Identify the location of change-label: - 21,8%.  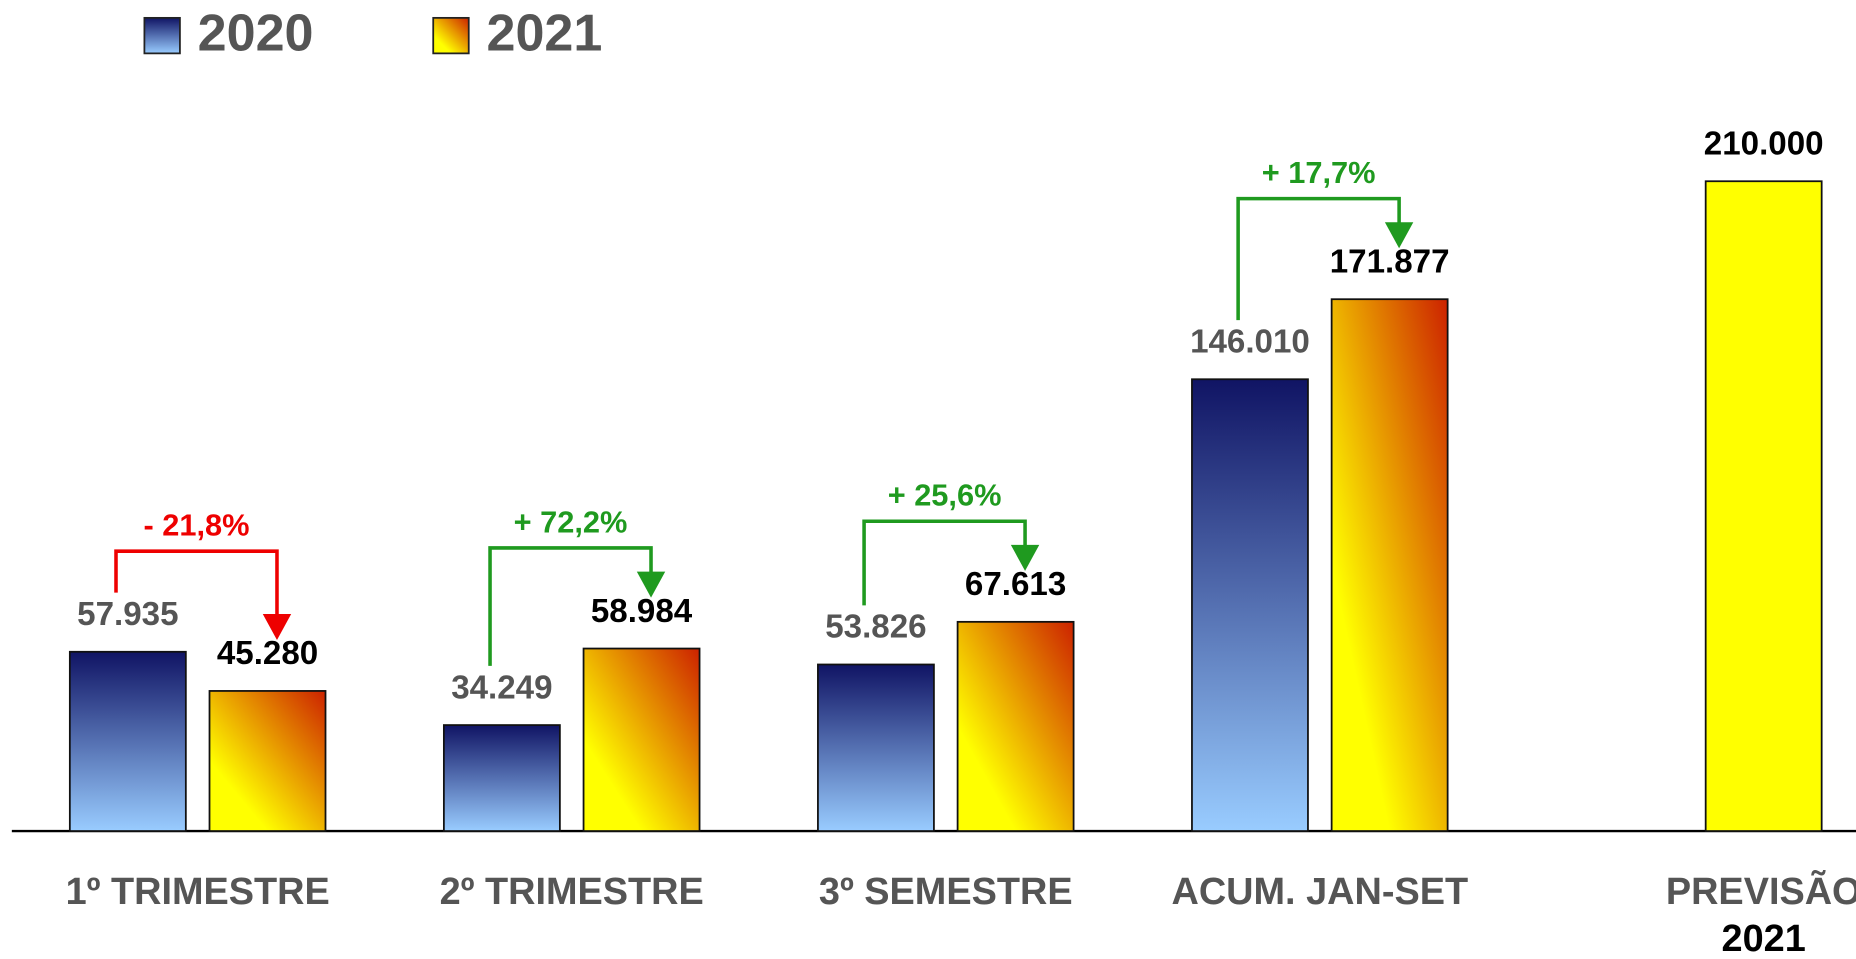
(196, 525).